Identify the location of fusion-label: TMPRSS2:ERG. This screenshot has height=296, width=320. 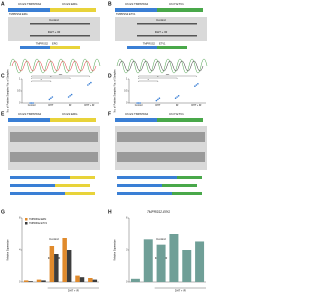
(18, 14).